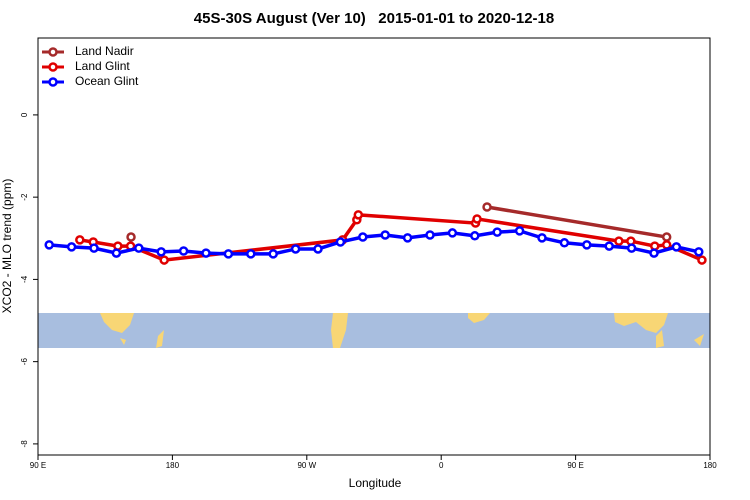 Image resolution: width=750 pixels, height=500 pixels. I want to click on y-tick-label: -8, so click(24, 444).